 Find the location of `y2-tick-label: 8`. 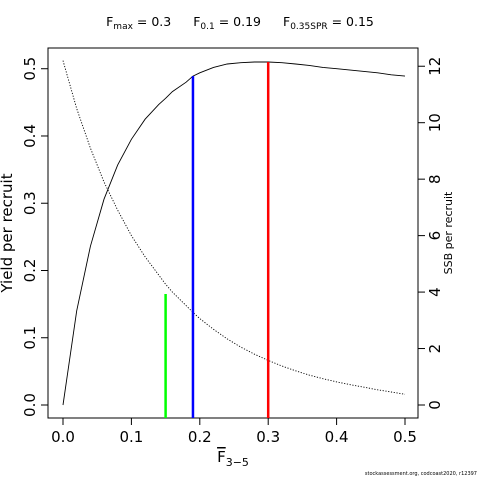

y2-tick-label: 8 is located at coordinates (435, 179).